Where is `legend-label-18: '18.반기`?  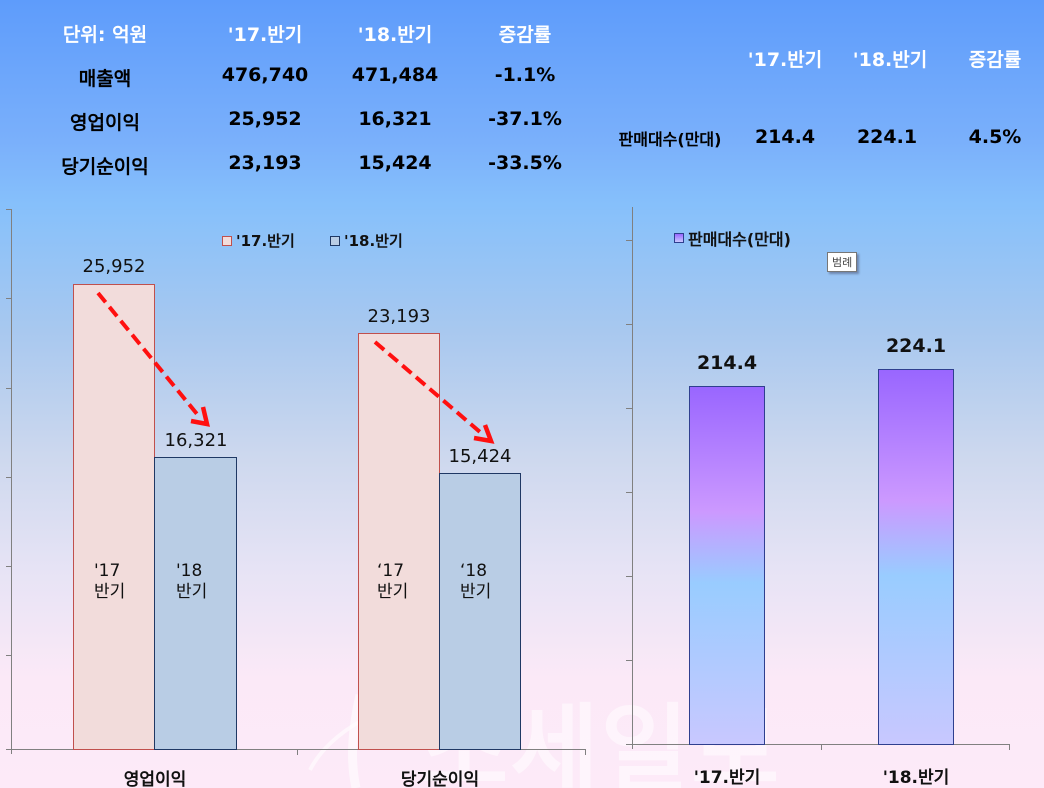 legend-label-18: '18.반기 is located at coordinates (373, 241).